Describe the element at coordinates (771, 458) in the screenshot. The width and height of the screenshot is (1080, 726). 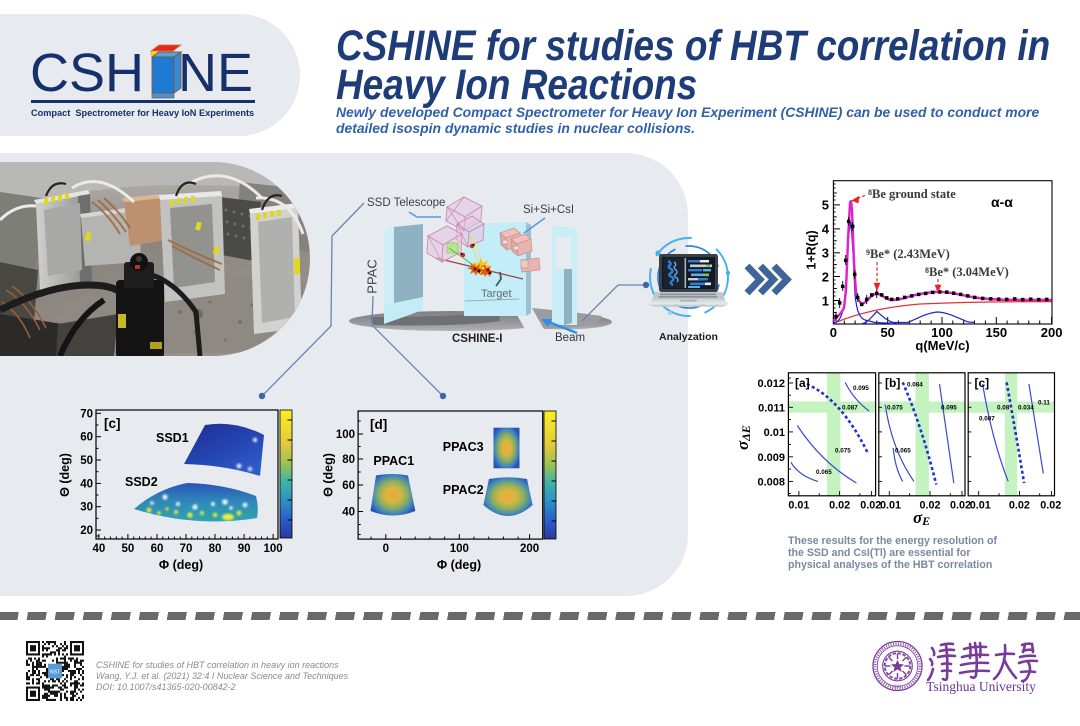
I see `svg-text: 0.009` at that location.